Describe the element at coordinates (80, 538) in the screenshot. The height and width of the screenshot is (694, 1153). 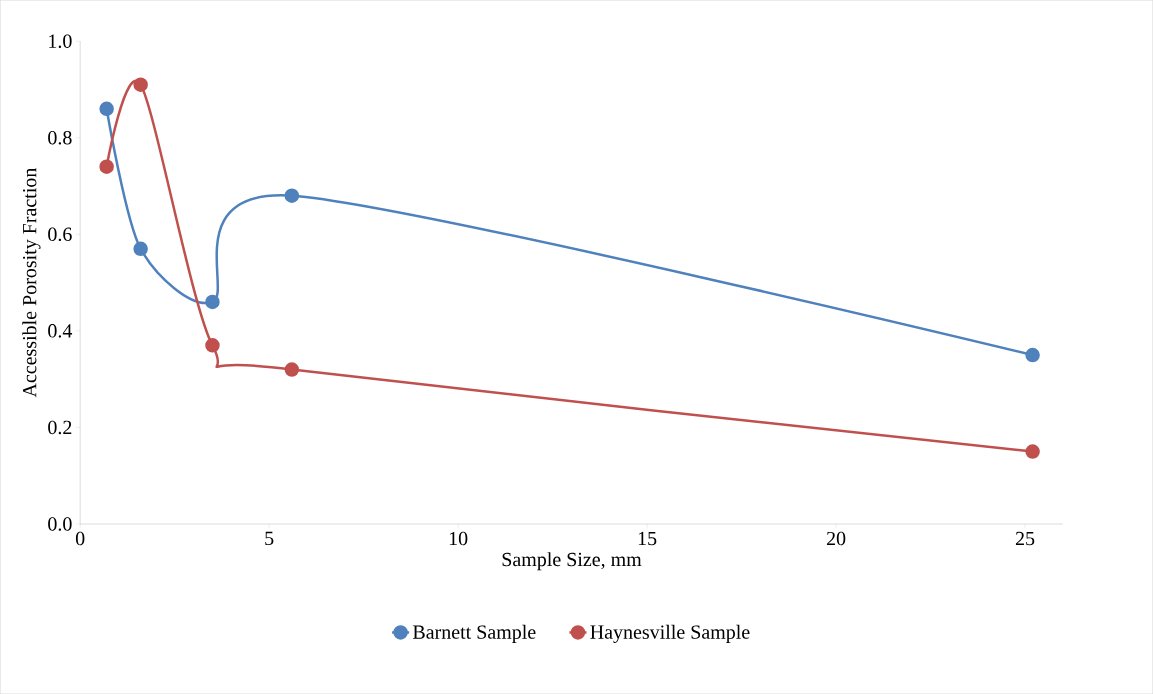
I see `x-tick-label: 0` at that location.